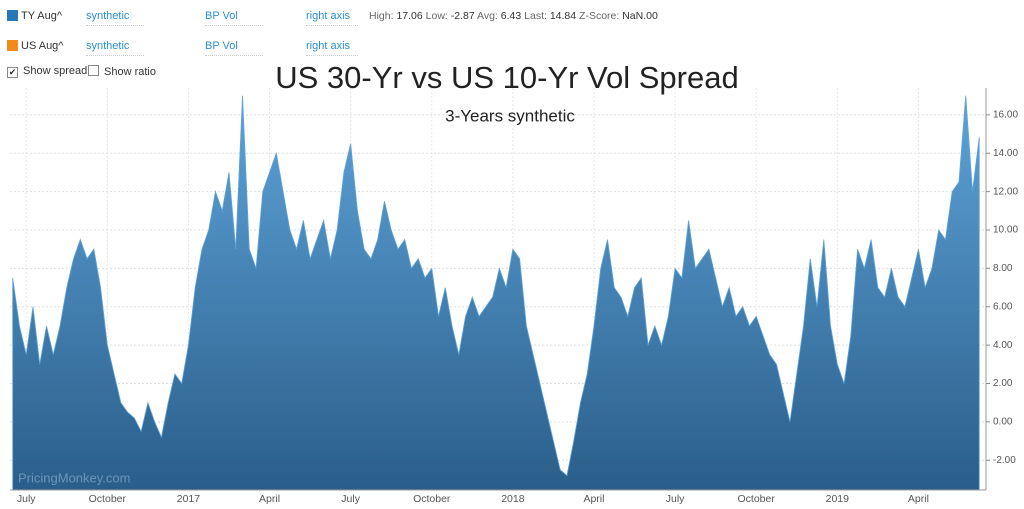  I want to click on chart-title: US 30-Yr vs US 10-Yr Vol Spread, so click(506, 77).